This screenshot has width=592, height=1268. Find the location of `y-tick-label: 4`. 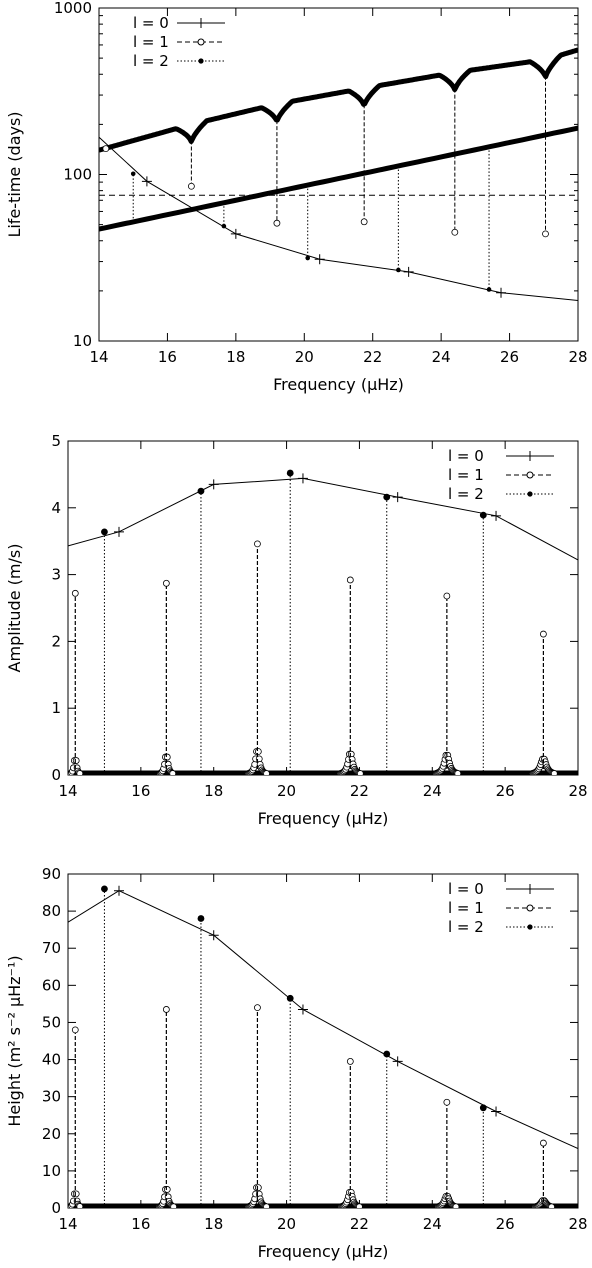

y-tick-label: 4 is located at coordinates (56, 508).